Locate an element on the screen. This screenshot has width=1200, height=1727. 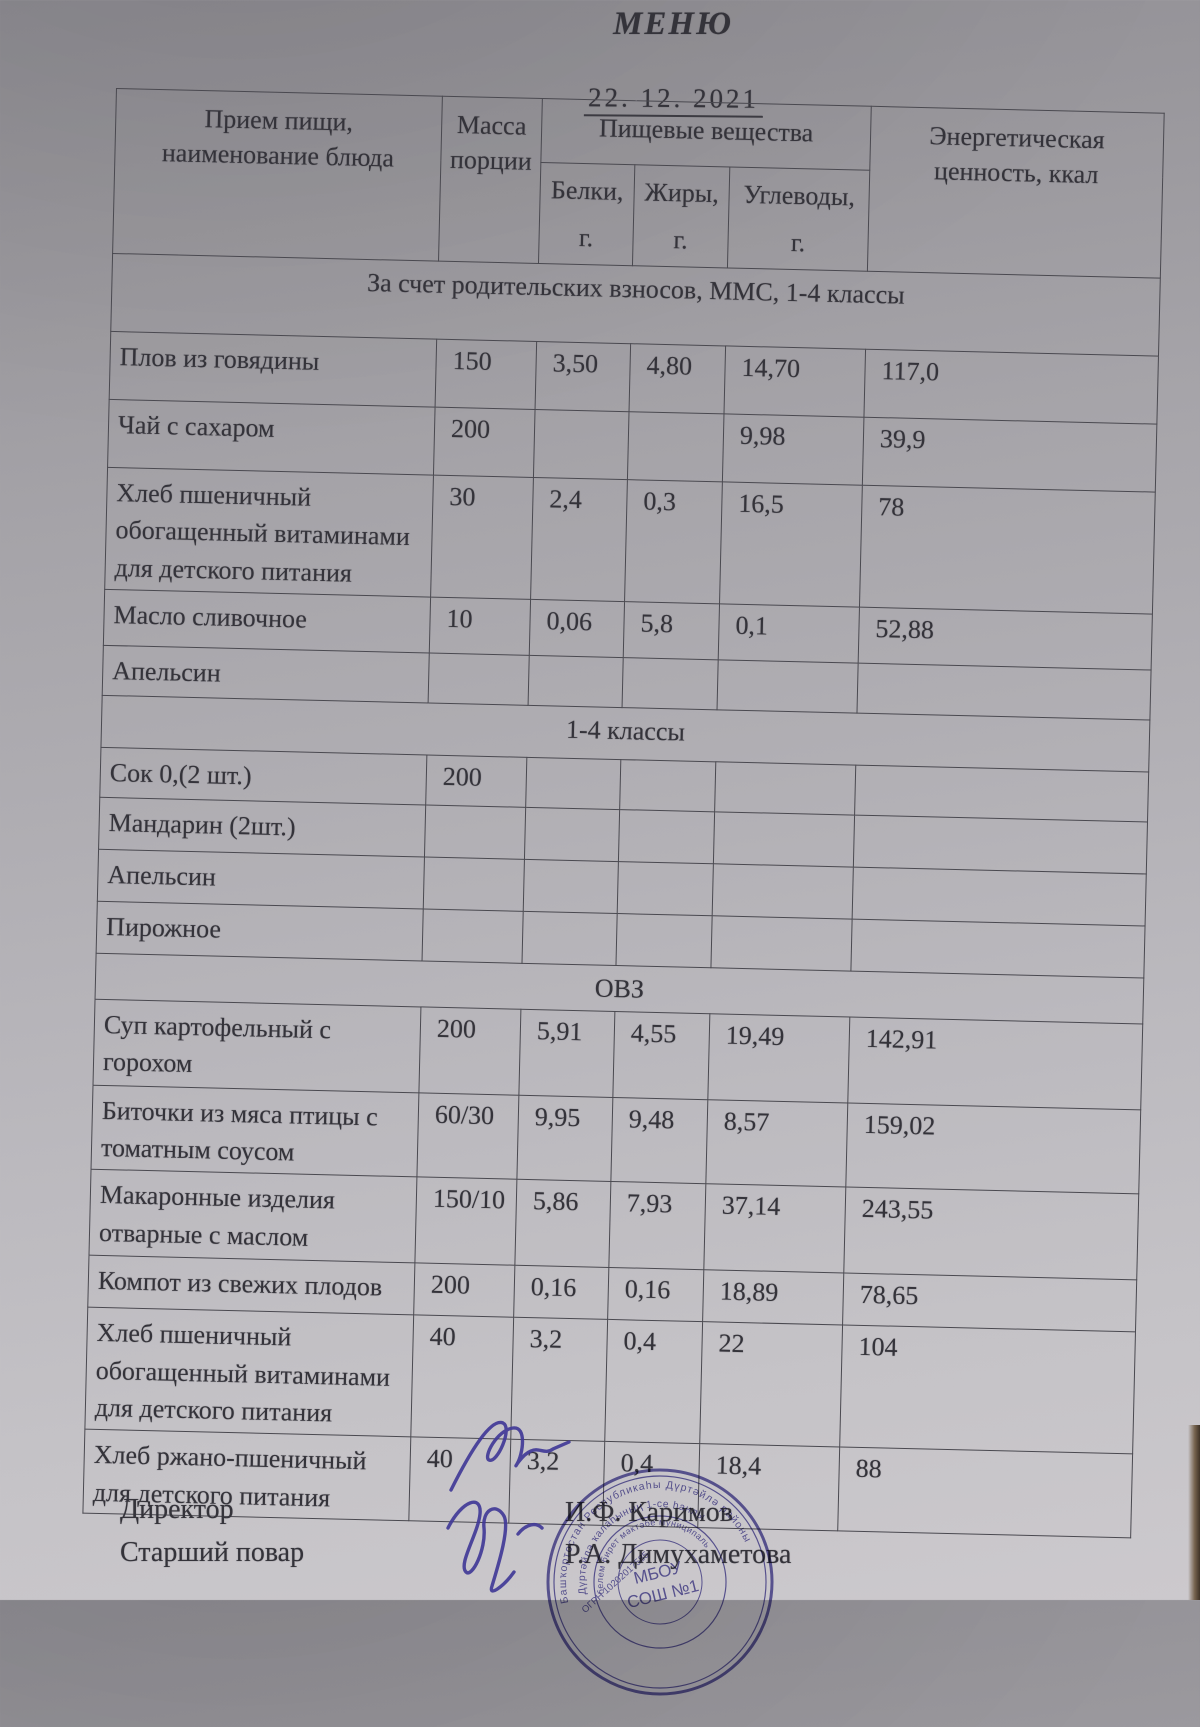
carbs-cell: 37,14 is located at coordinates (774, 1228).